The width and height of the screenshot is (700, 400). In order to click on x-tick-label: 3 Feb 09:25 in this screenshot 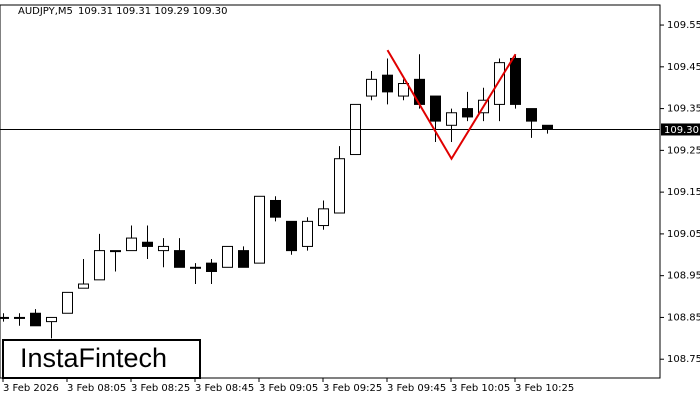, I will do `click(352, 388)`.